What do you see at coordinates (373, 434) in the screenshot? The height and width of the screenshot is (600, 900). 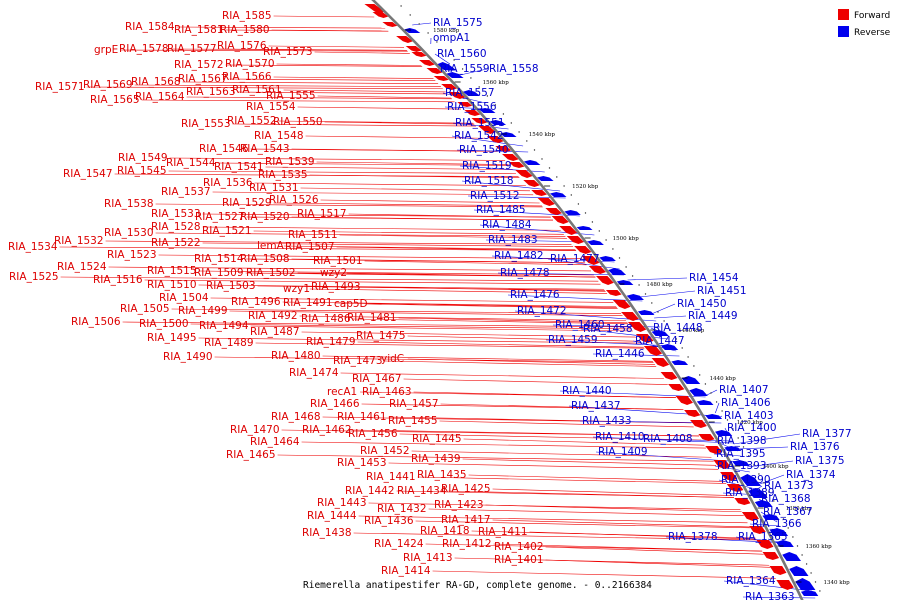 I see `forward-gene-label: RIA_1456` at bounding box center [373, 434].